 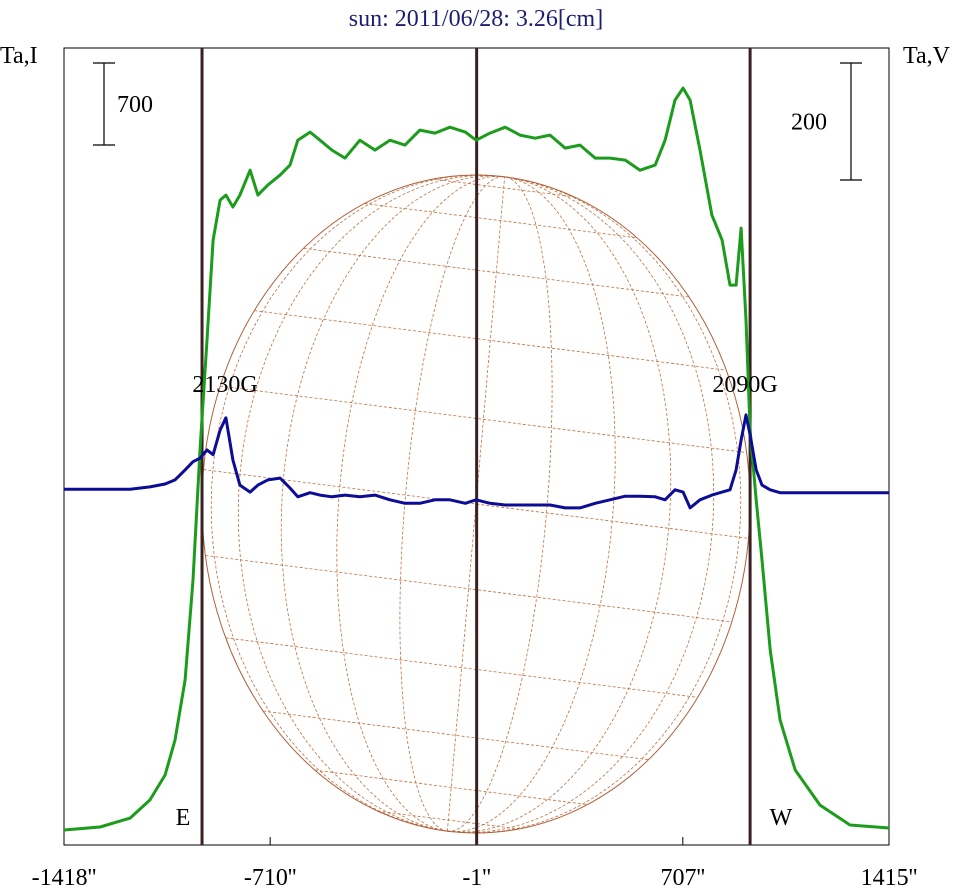 What do you see at coordinates (781, 818) in the screenshot?
I see `annotation: W` at bounding box center [781, 818].